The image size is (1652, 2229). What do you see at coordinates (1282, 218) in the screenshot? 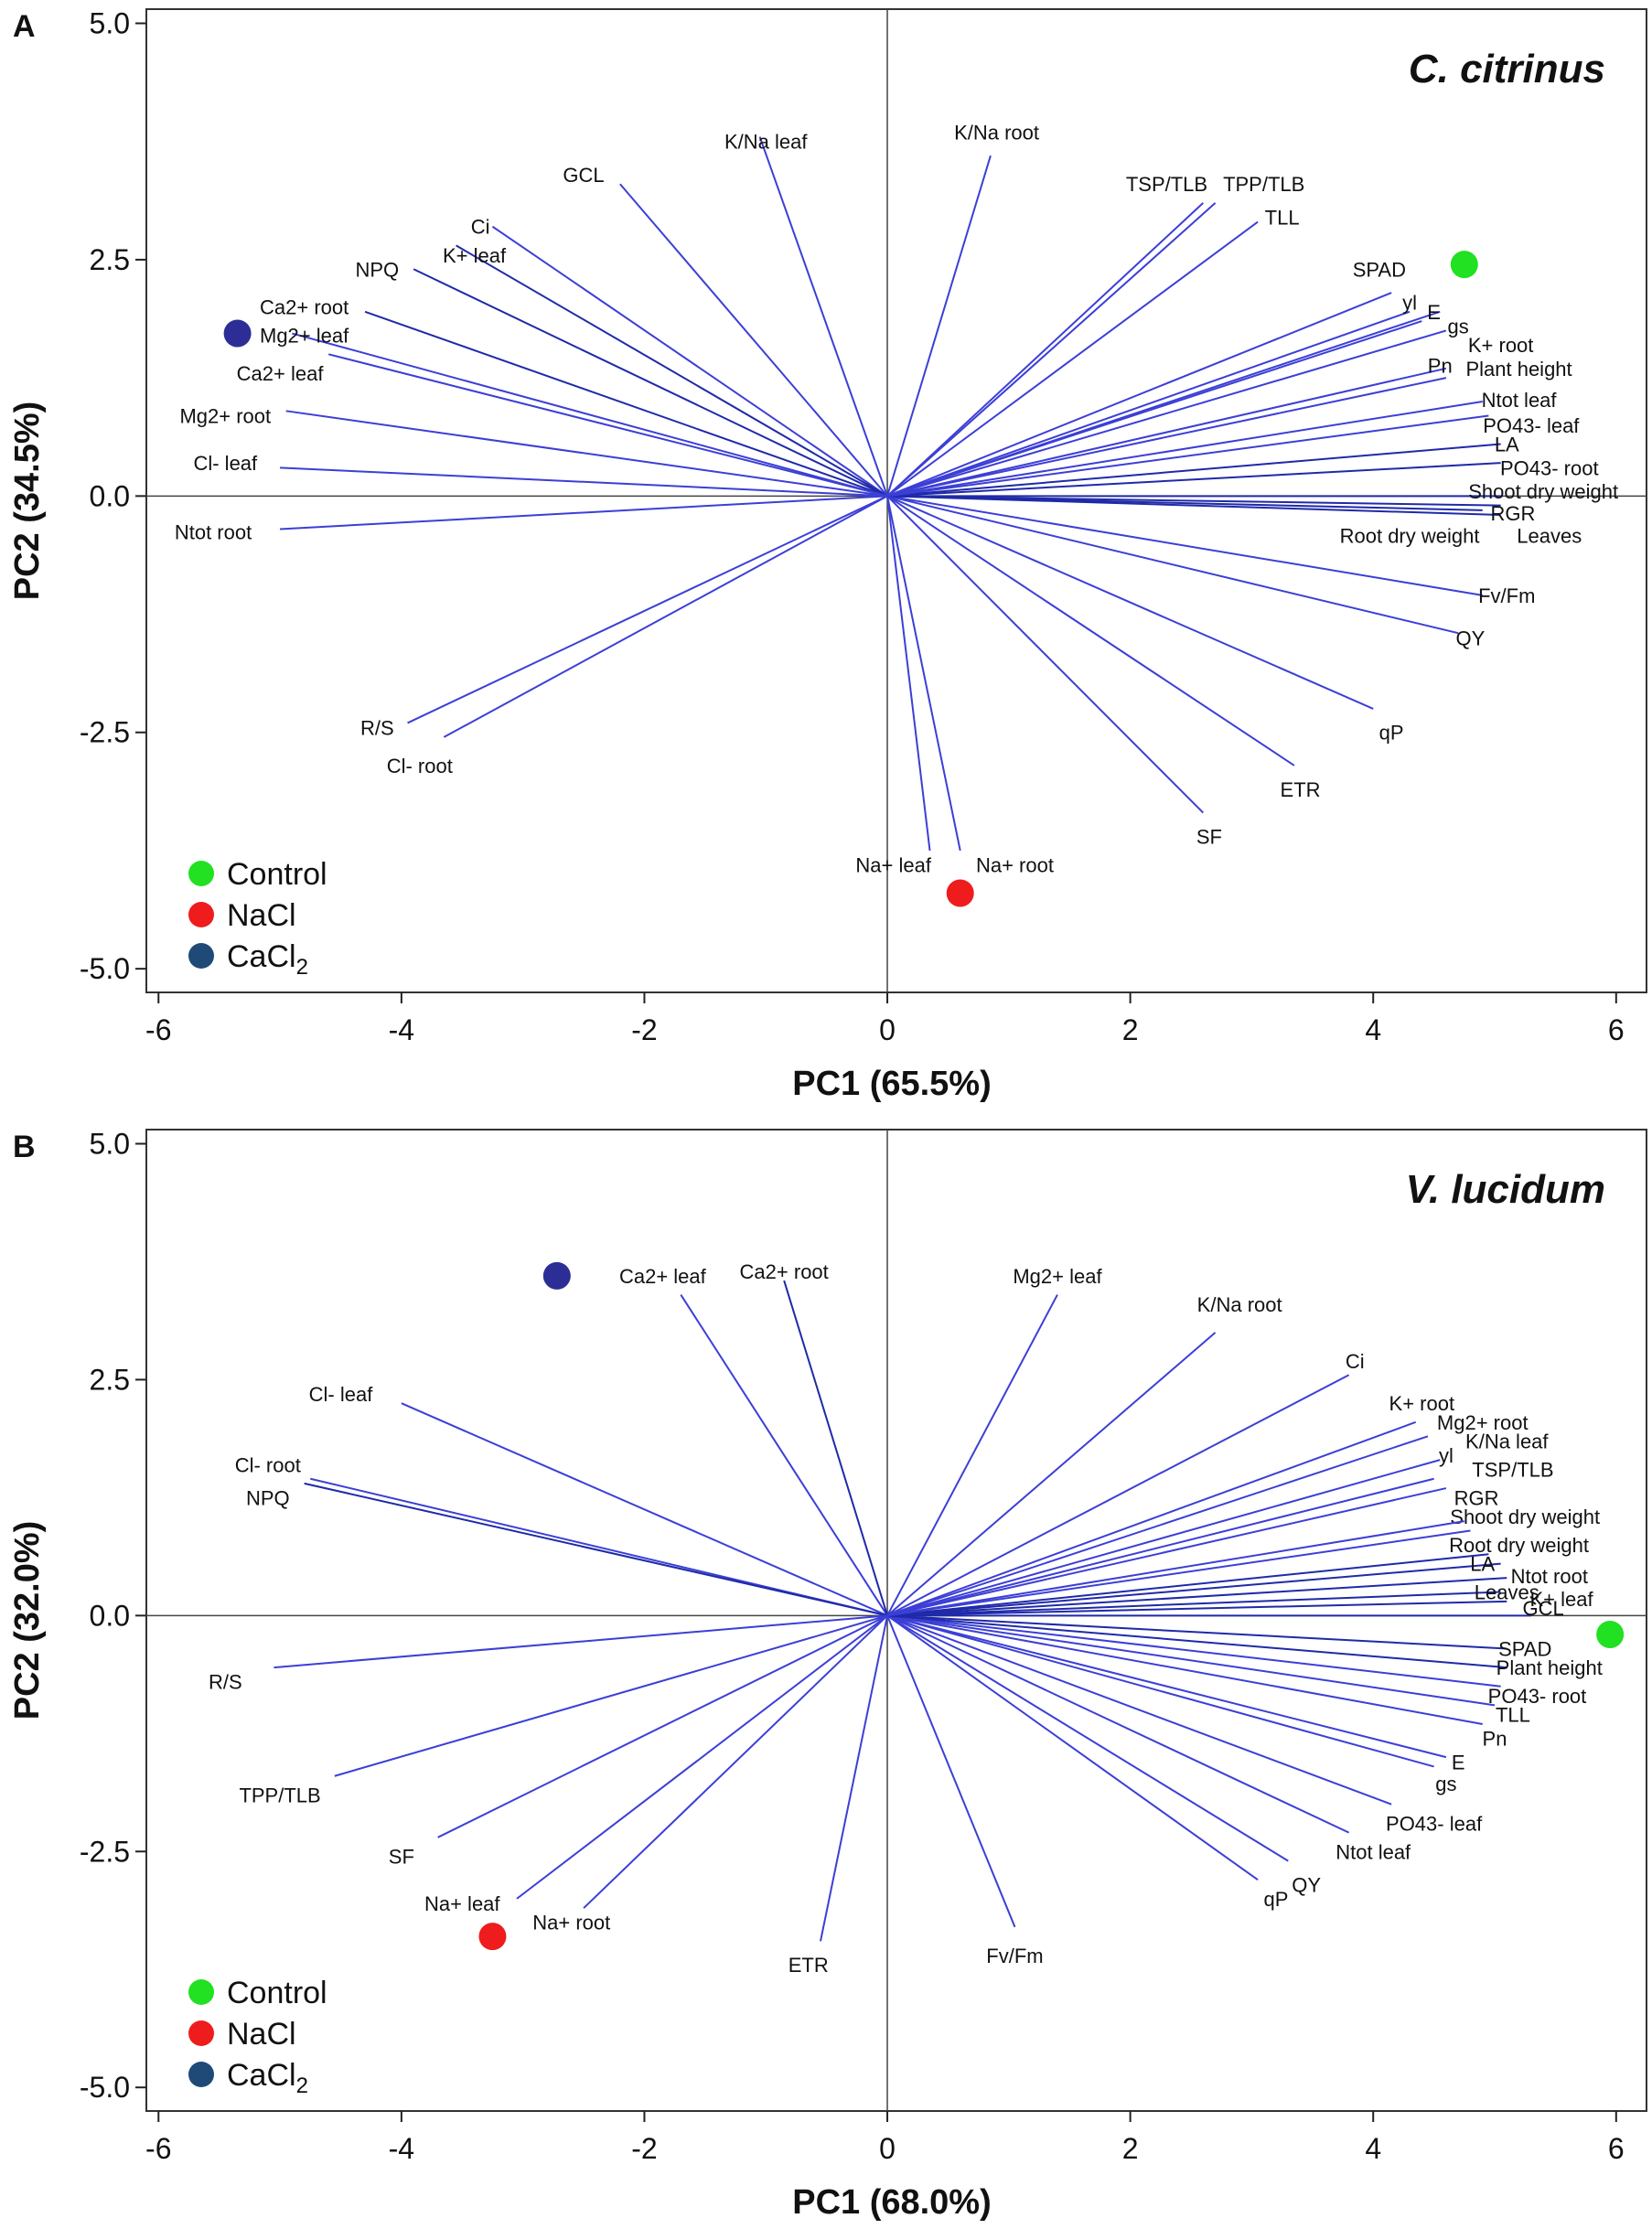
I see `loading-label: TLL` at bounding box center [1282, 218].